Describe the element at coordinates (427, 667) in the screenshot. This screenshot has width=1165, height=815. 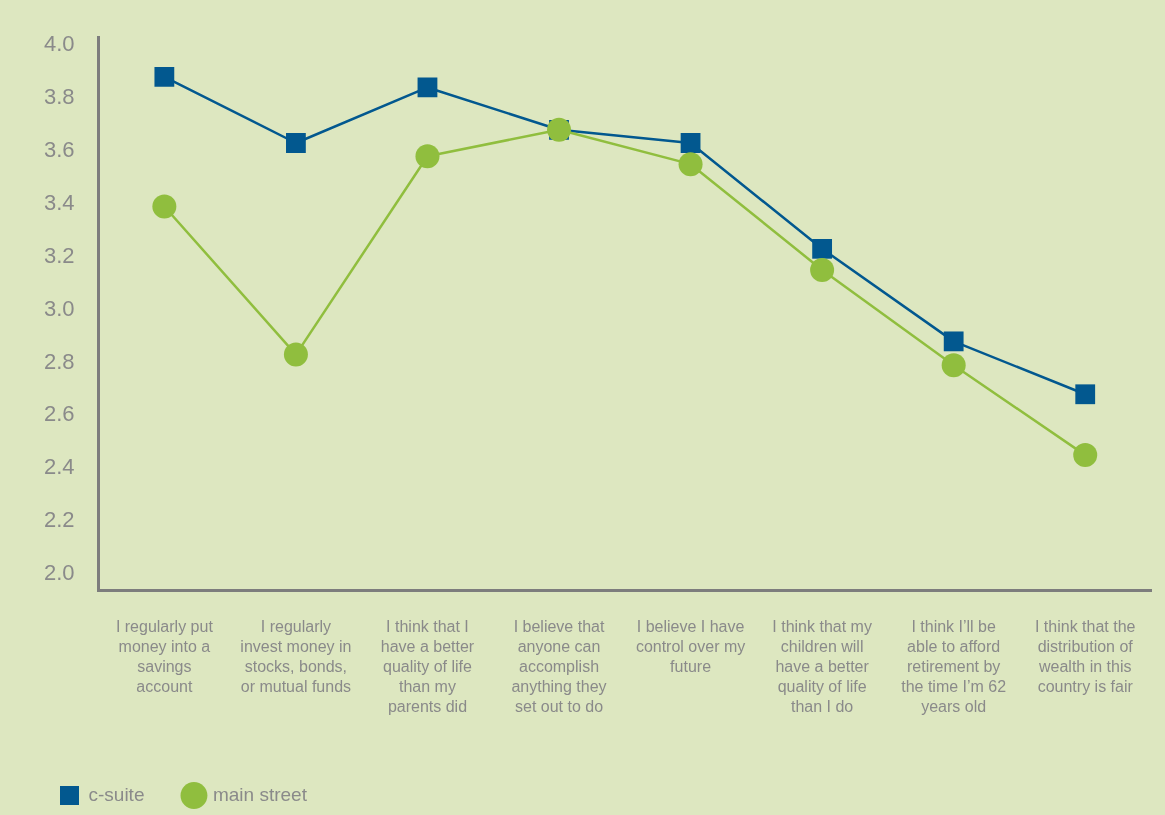
I see `x-tick-label: I think that I have a better quality of life than my parents did` at that location.